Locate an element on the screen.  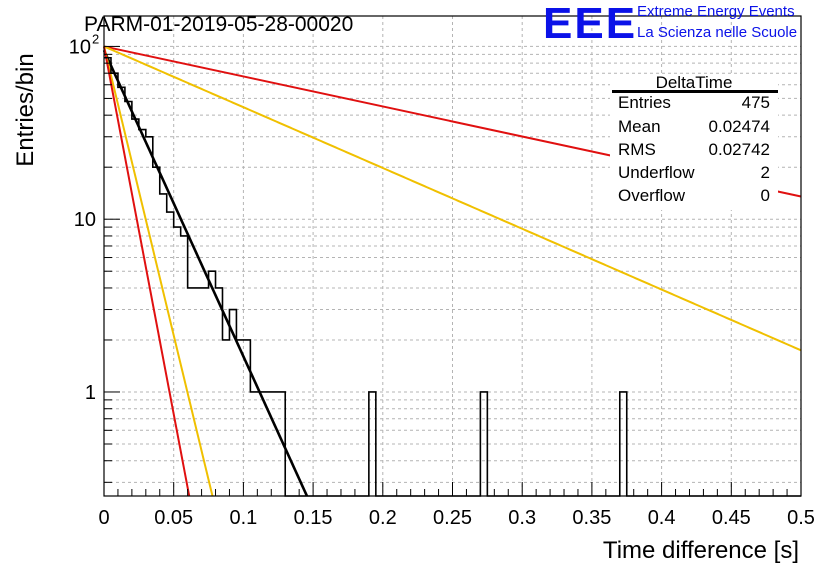
stats-value: 2 is located at coordinates (765, 172).